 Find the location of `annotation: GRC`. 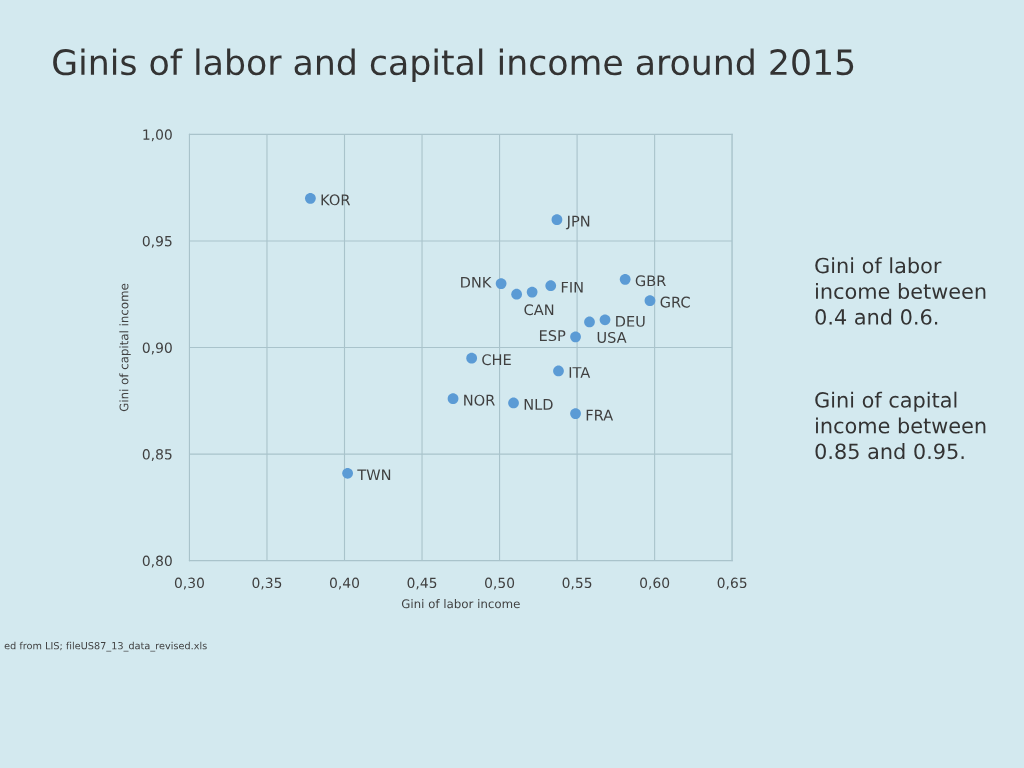

annotation: GRC is located at coordinates (675, 302).